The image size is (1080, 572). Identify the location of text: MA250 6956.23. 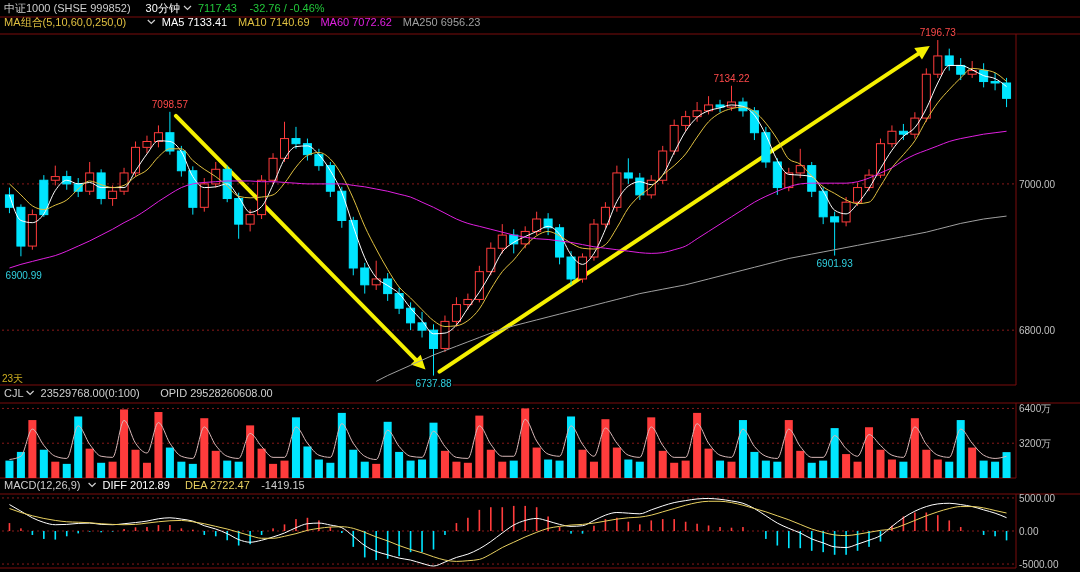
(441, 22).